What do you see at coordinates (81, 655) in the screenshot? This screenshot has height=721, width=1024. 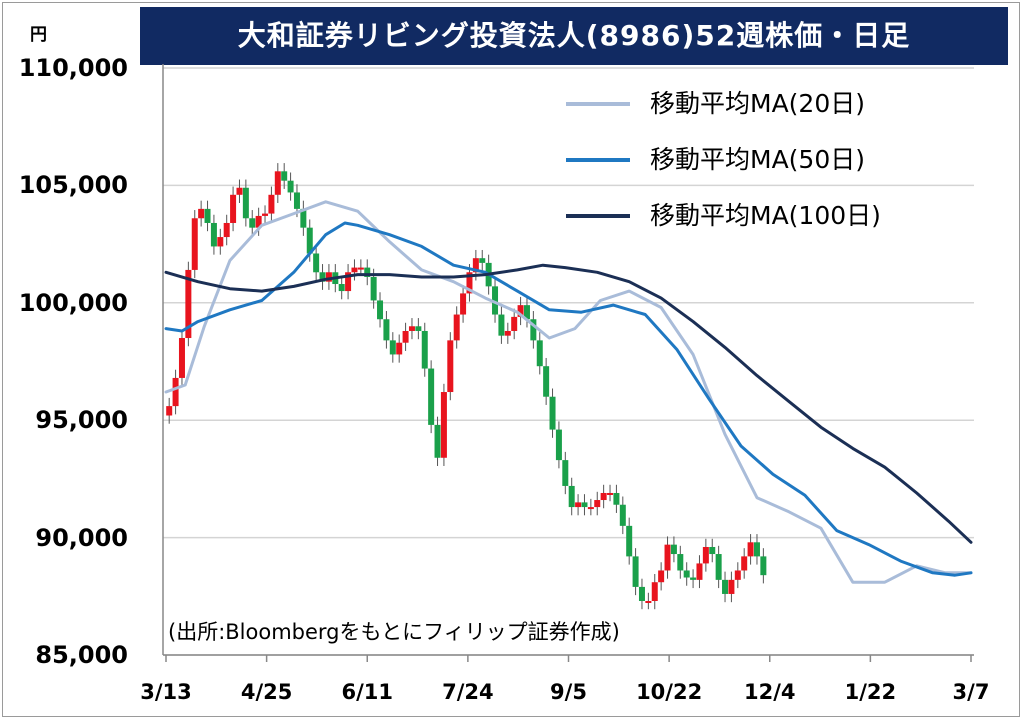 I see `y-tick-label: 85,000` at bounding box center [81, 655].